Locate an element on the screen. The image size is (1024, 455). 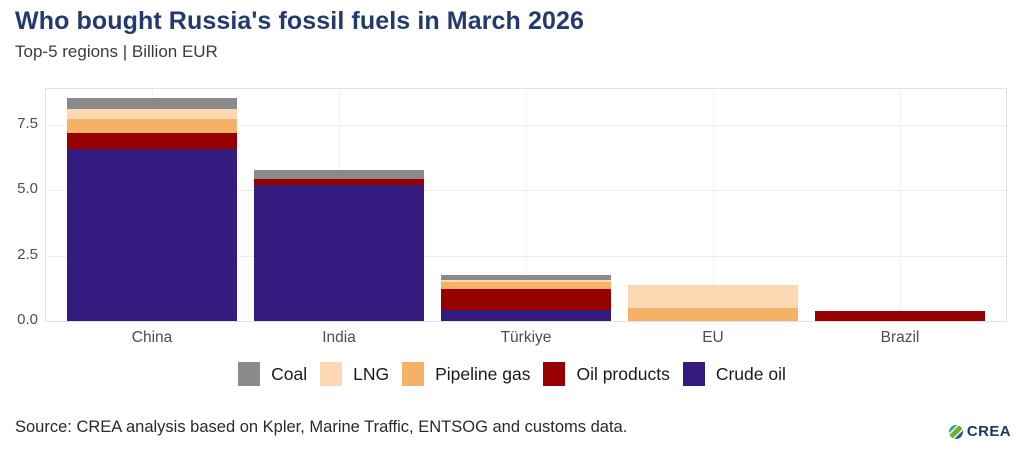
chart-subtitle: Top-5 regions | Billion EUR is located at coordinates (116, 51).